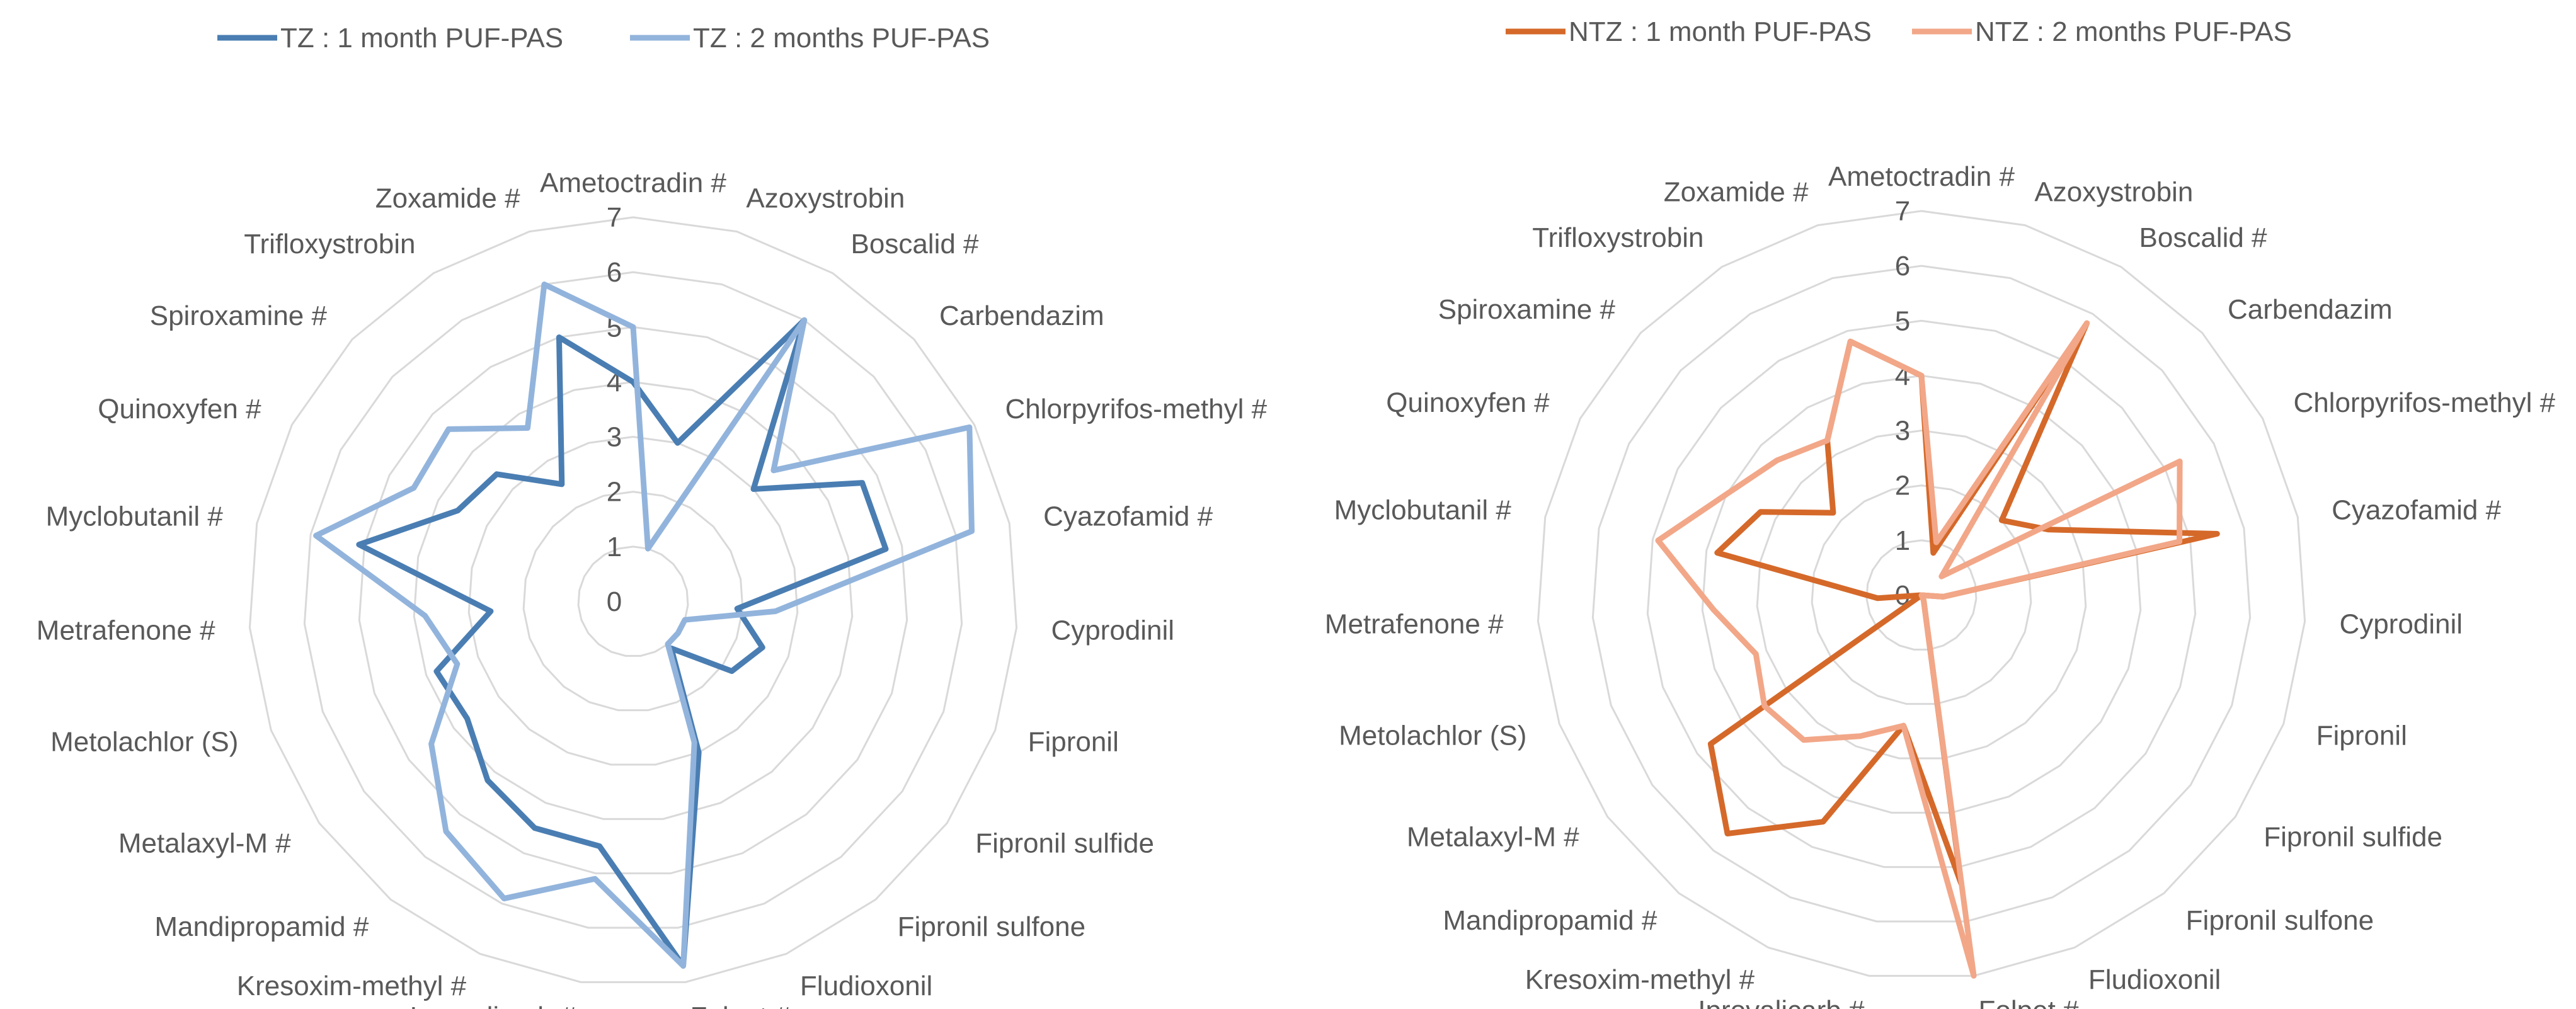 The height and width of the screenshot is (1009, 2576). I want to click on legend-label-ntz-2-months-puf-pas: NTZ : 2 months PUF-PAS, so click(2133, 31).